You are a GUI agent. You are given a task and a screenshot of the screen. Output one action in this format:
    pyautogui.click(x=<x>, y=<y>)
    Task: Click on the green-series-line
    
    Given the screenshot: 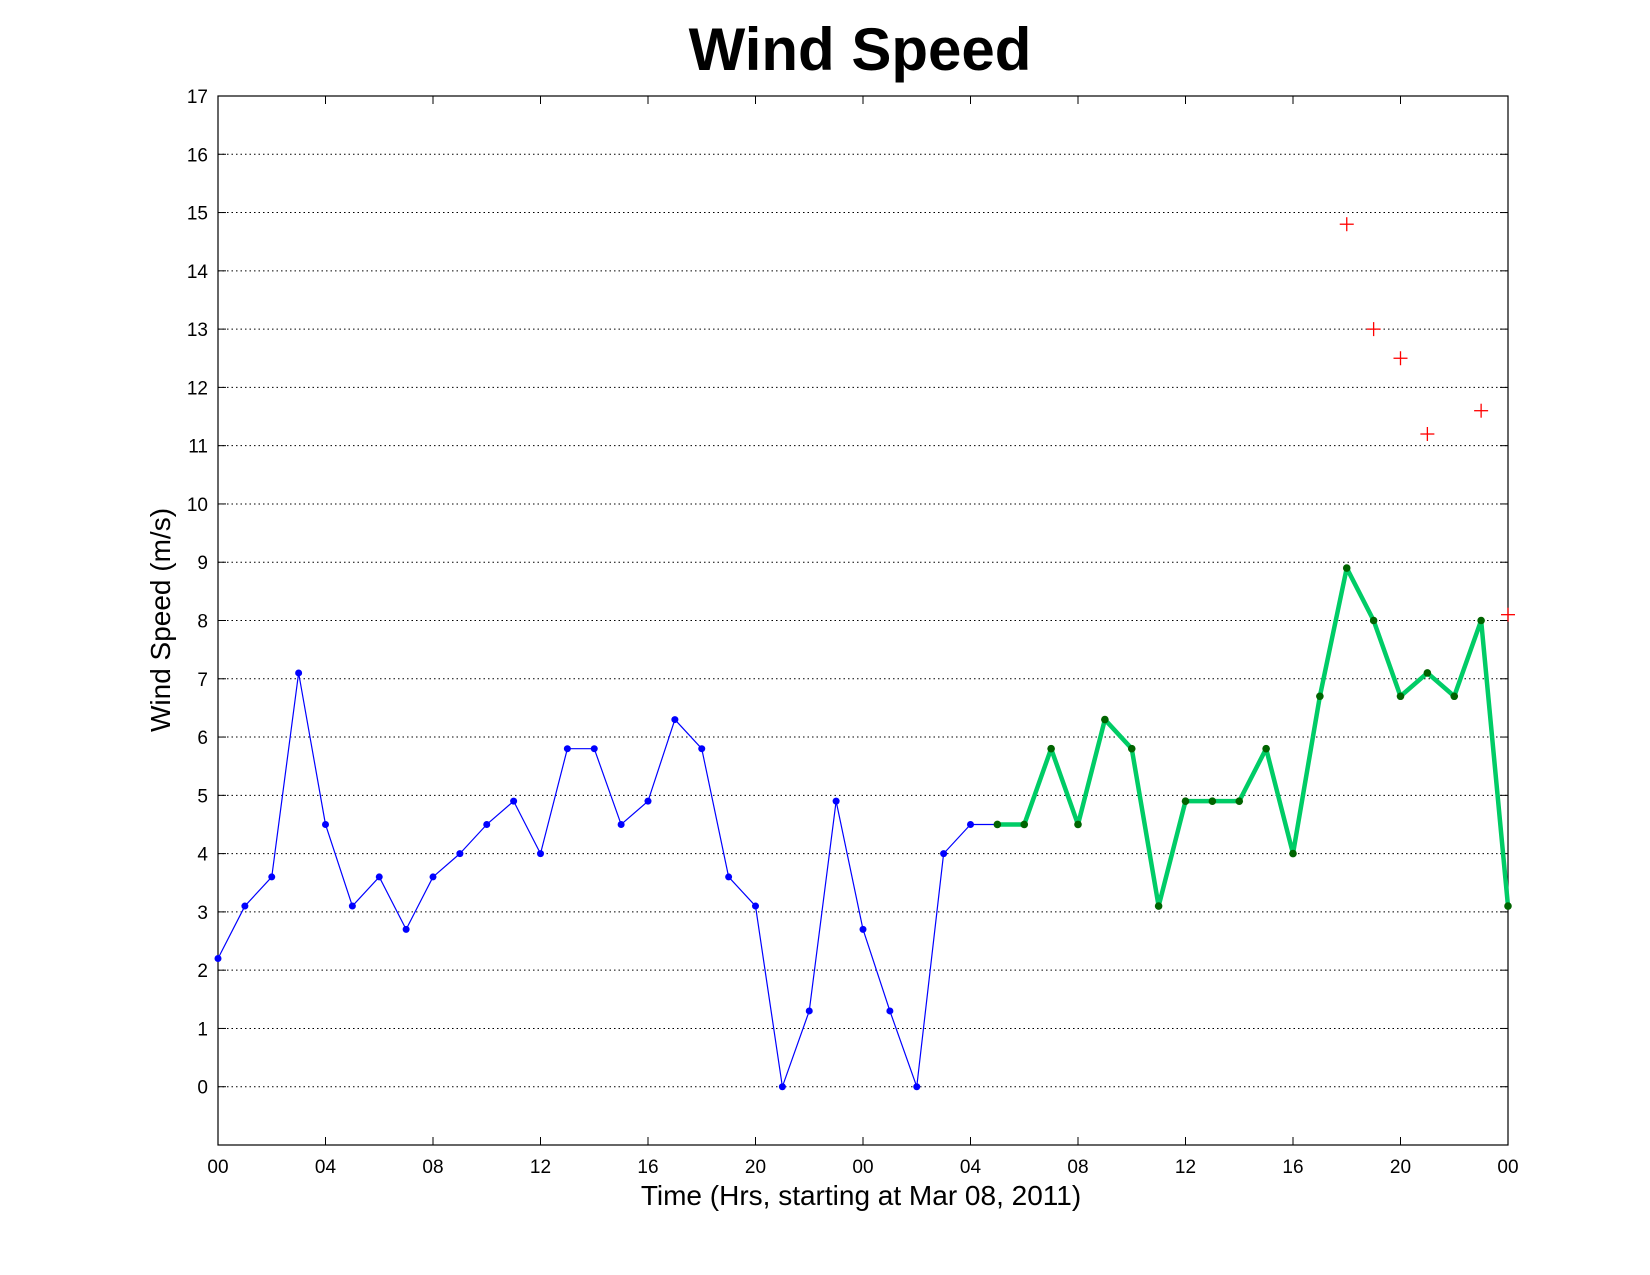 What is the action you would take?
    pyautogui.click(x=1254, y=737)
    